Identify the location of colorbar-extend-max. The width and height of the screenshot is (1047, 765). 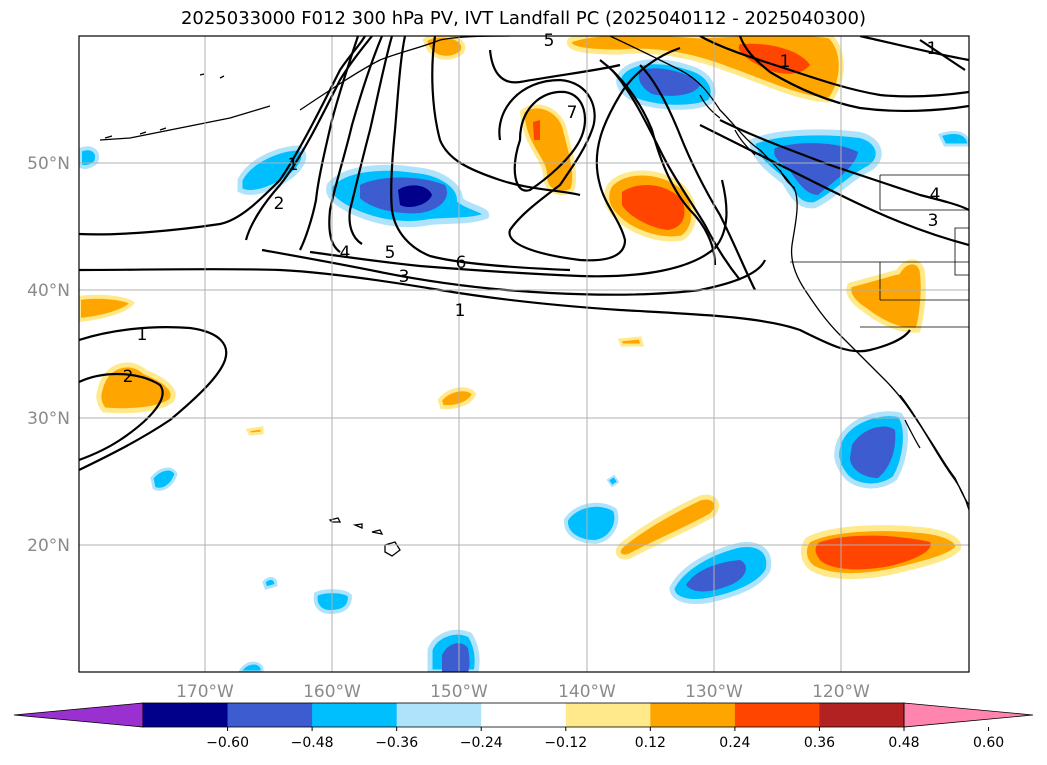
(968, 715).